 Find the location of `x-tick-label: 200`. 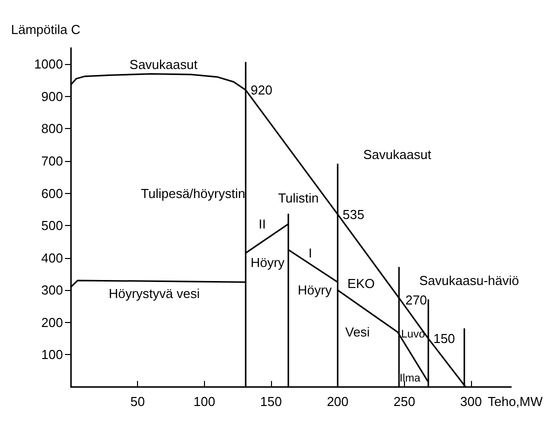

x-tick-label: 200 is located at coordinates (337, 401).